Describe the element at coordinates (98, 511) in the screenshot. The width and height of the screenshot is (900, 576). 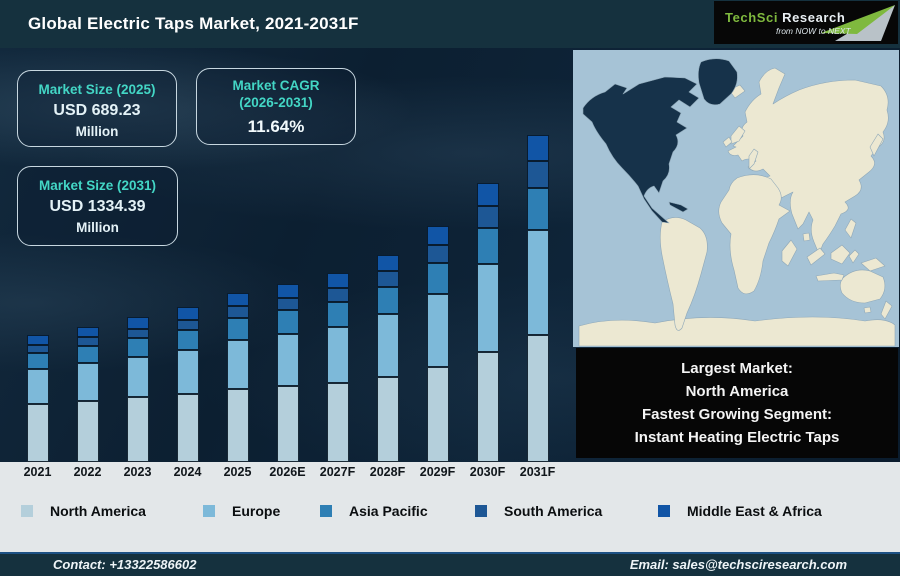
I see `legend-label: North America` at that location.